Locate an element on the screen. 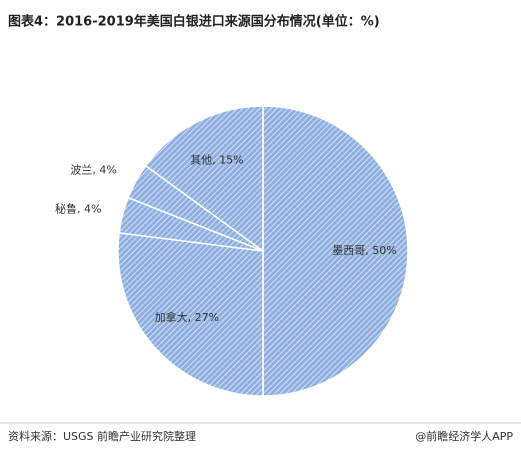 This screenshot has height=455, width=521. label-name: 其他 is located at coordinates (201, 160).